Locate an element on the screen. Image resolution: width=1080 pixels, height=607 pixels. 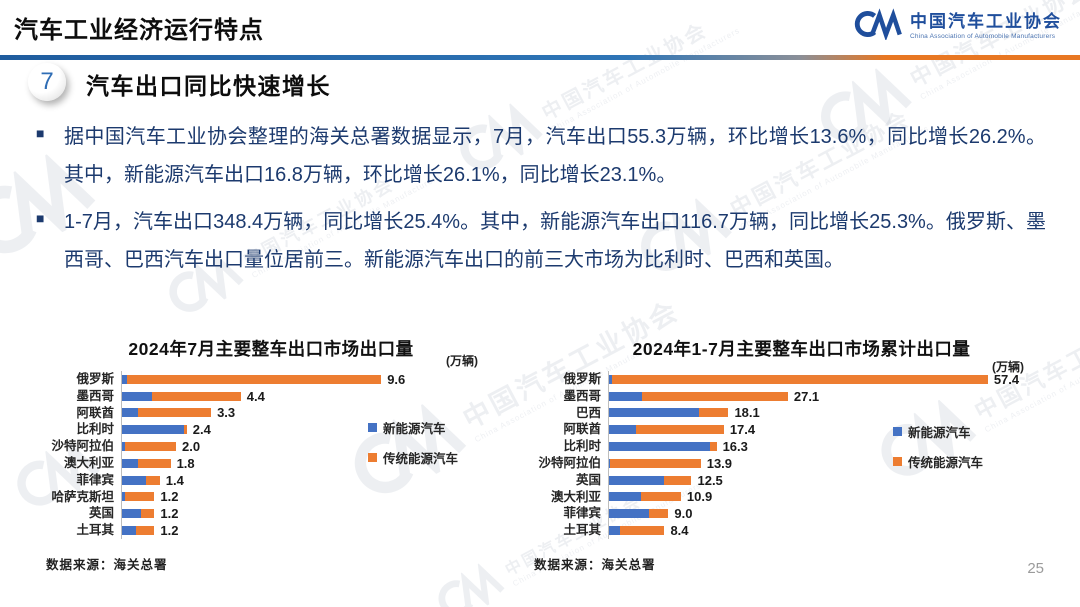
category-label: 巴西 is located at coordinates (588, 412).